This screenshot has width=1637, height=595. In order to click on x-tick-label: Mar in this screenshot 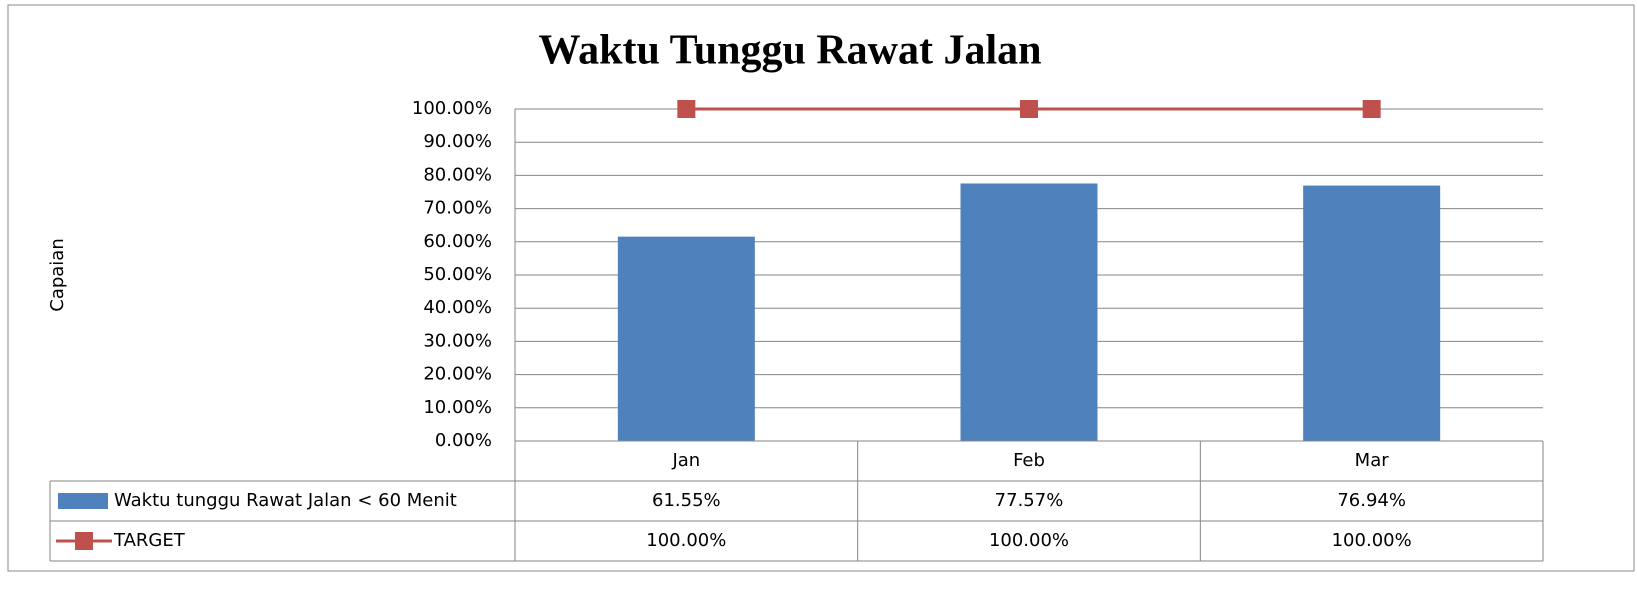, I will do `click(1372, 460)`.